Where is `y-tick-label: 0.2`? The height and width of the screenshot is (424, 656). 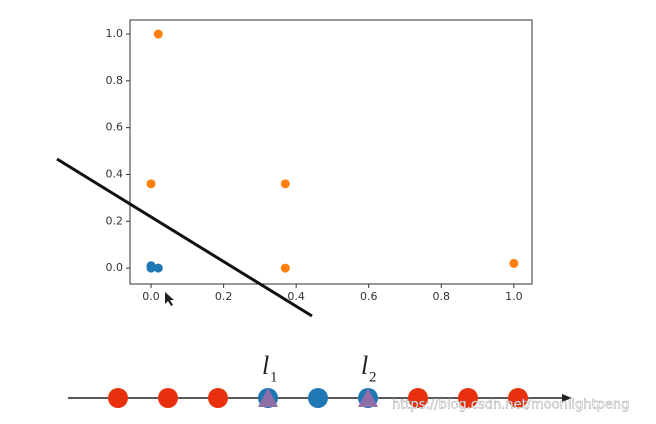
y-tick-label: 0.2 is located at coordinates (115, 220).